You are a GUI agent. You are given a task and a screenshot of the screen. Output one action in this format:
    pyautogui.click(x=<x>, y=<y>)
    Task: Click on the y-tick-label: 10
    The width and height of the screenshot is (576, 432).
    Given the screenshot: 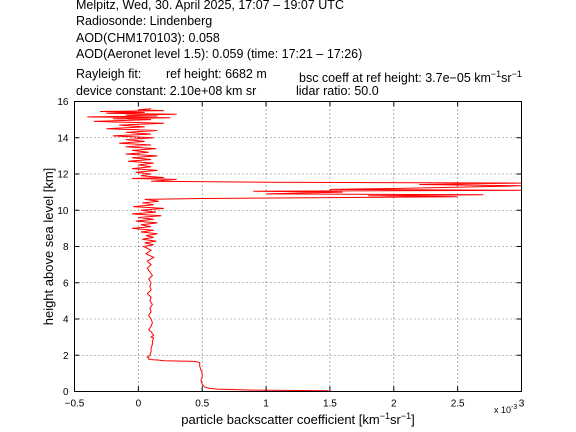 What is the action you would take?
    pyautogui.click(x=63, y=211)
    